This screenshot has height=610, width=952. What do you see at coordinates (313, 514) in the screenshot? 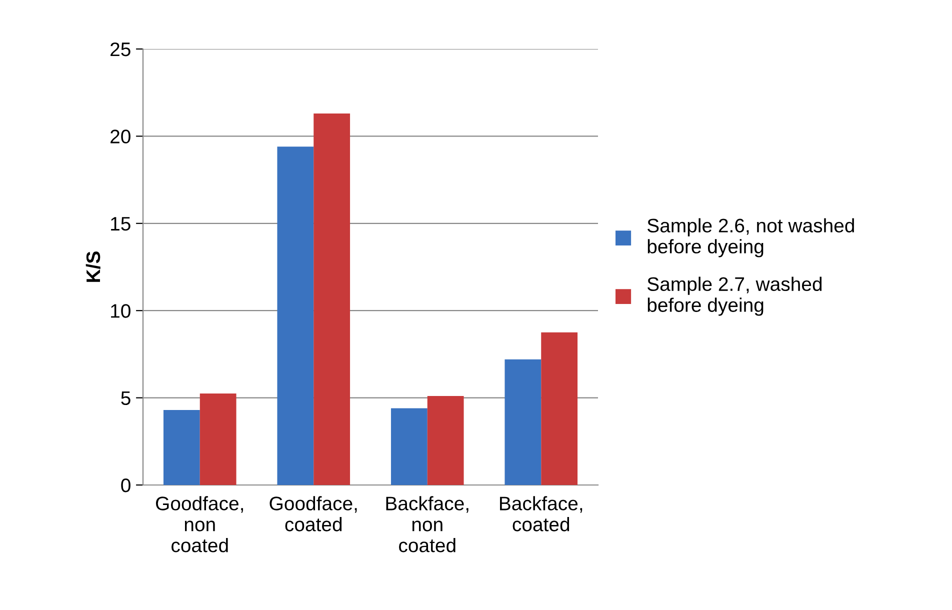
I see `x-tick-label: Goodface, coated` at bounding box center [313, 514].